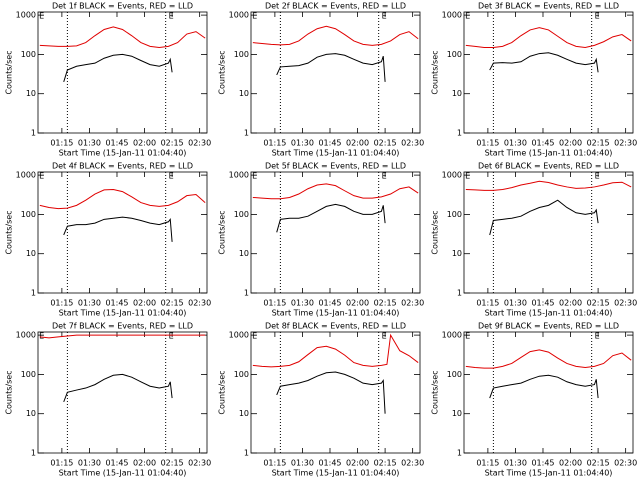 This screenshot has height=480, width=640. Describe the element at coordinates (122, 326) in the screenshot. I see `chart-title: Det 7f BLACK = Events, RED = LLD` at that location.